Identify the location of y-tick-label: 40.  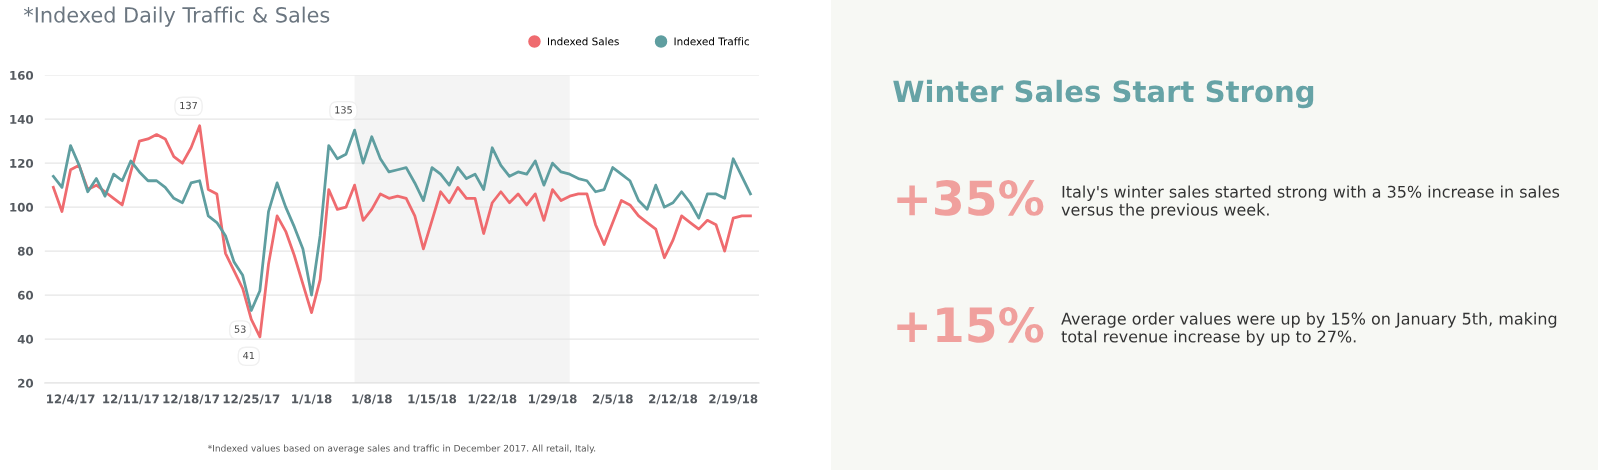
(25, 339).